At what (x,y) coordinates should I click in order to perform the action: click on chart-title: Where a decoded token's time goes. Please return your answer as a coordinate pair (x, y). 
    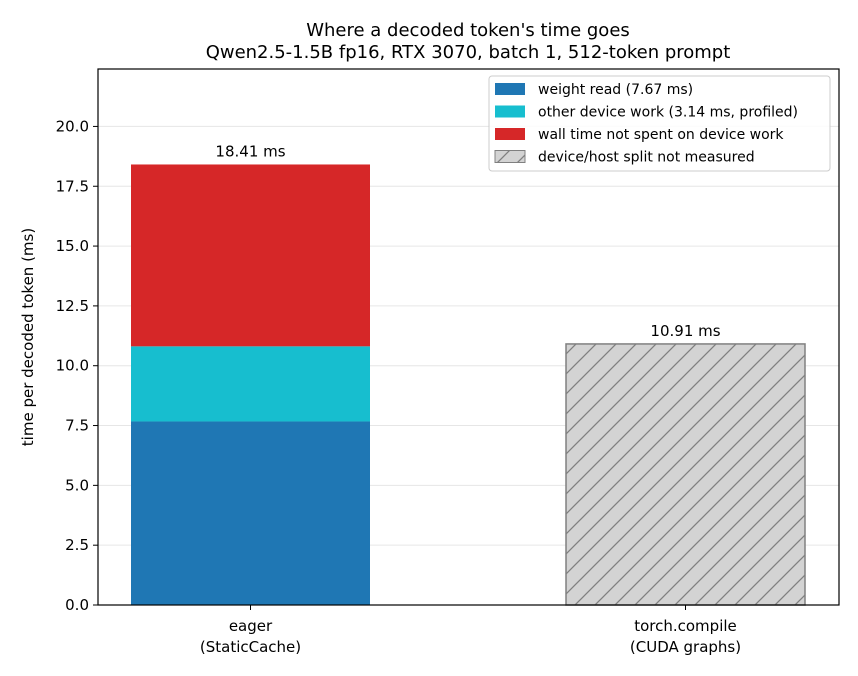
    Looking at the image, I should click on (468, 30).